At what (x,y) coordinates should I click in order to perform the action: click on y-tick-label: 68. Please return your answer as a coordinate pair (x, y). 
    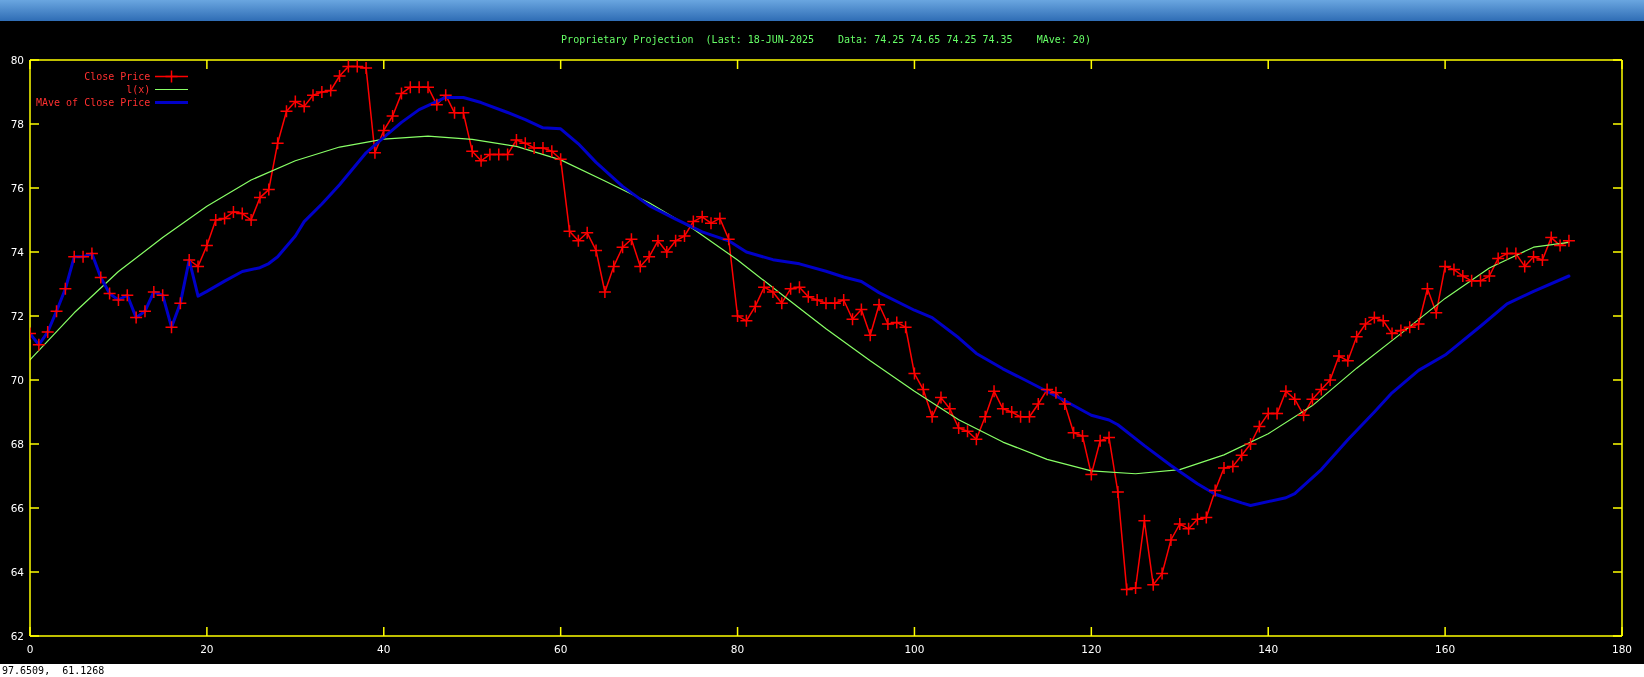
    Looking at the image, I should click on (17, 444).